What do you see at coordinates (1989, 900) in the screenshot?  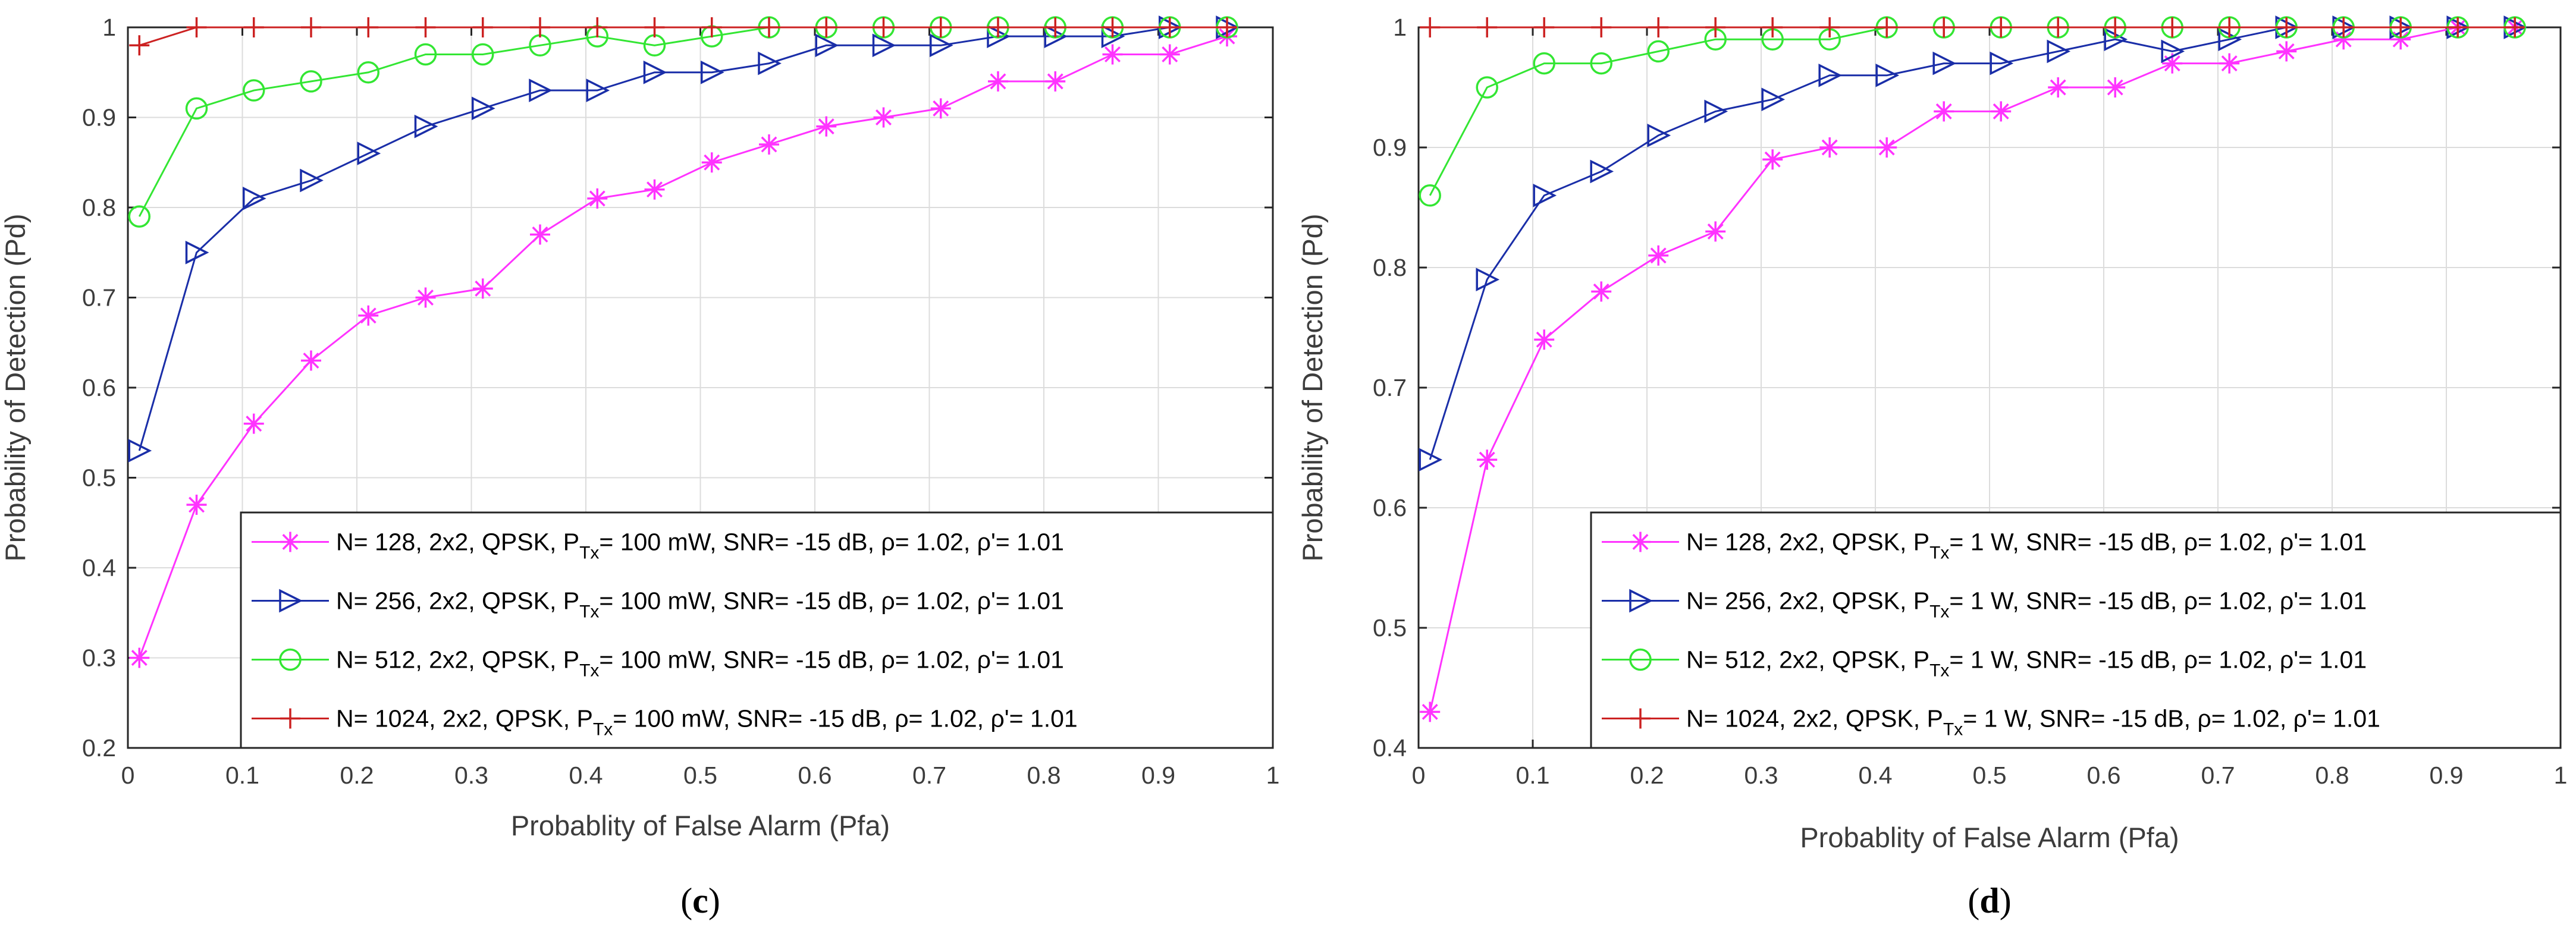 I see `panel-caption: (d)` at bounding box center [1989, 900].